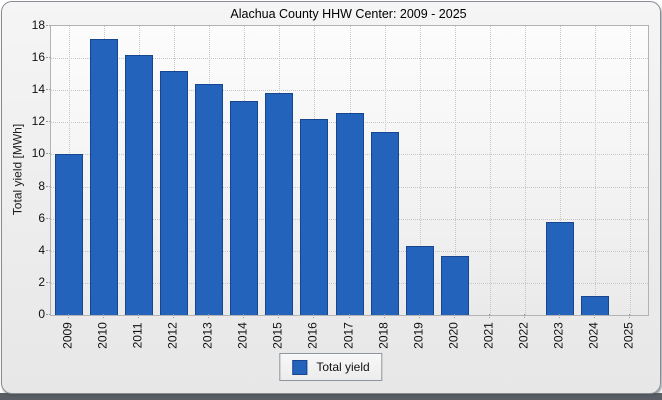  Describe the element at coordinates (209, 199) in the screenshot. I see `bar-2013` at that location.